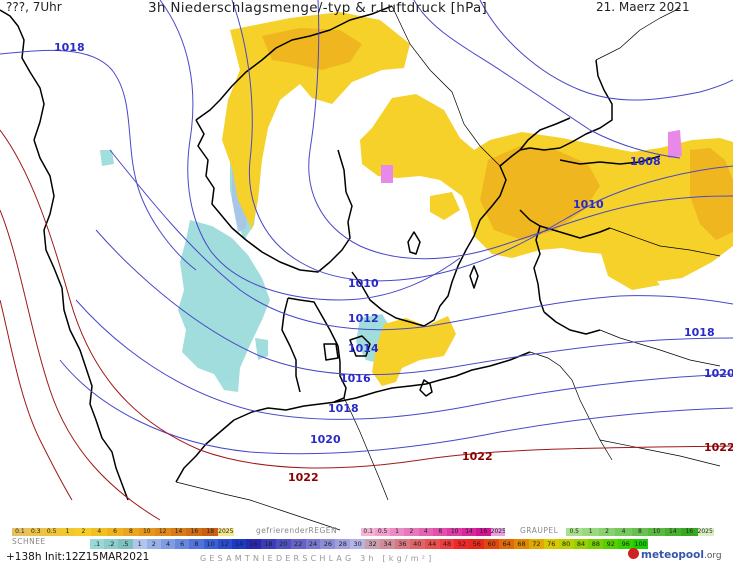 The width and height of the screenshot is (733, 566). Describe the element at coordinates (477, 544) in the screenshot. I see `legend-swatch: 56` at that location.